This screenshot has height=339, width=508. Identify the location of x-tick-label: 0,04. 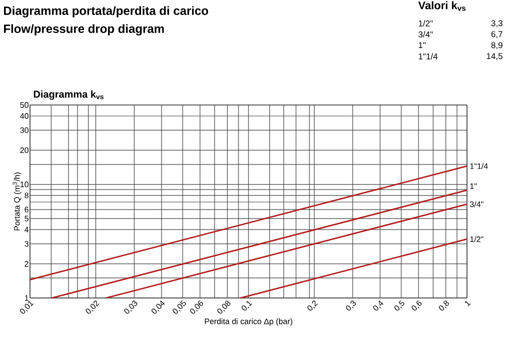
(158, 307).